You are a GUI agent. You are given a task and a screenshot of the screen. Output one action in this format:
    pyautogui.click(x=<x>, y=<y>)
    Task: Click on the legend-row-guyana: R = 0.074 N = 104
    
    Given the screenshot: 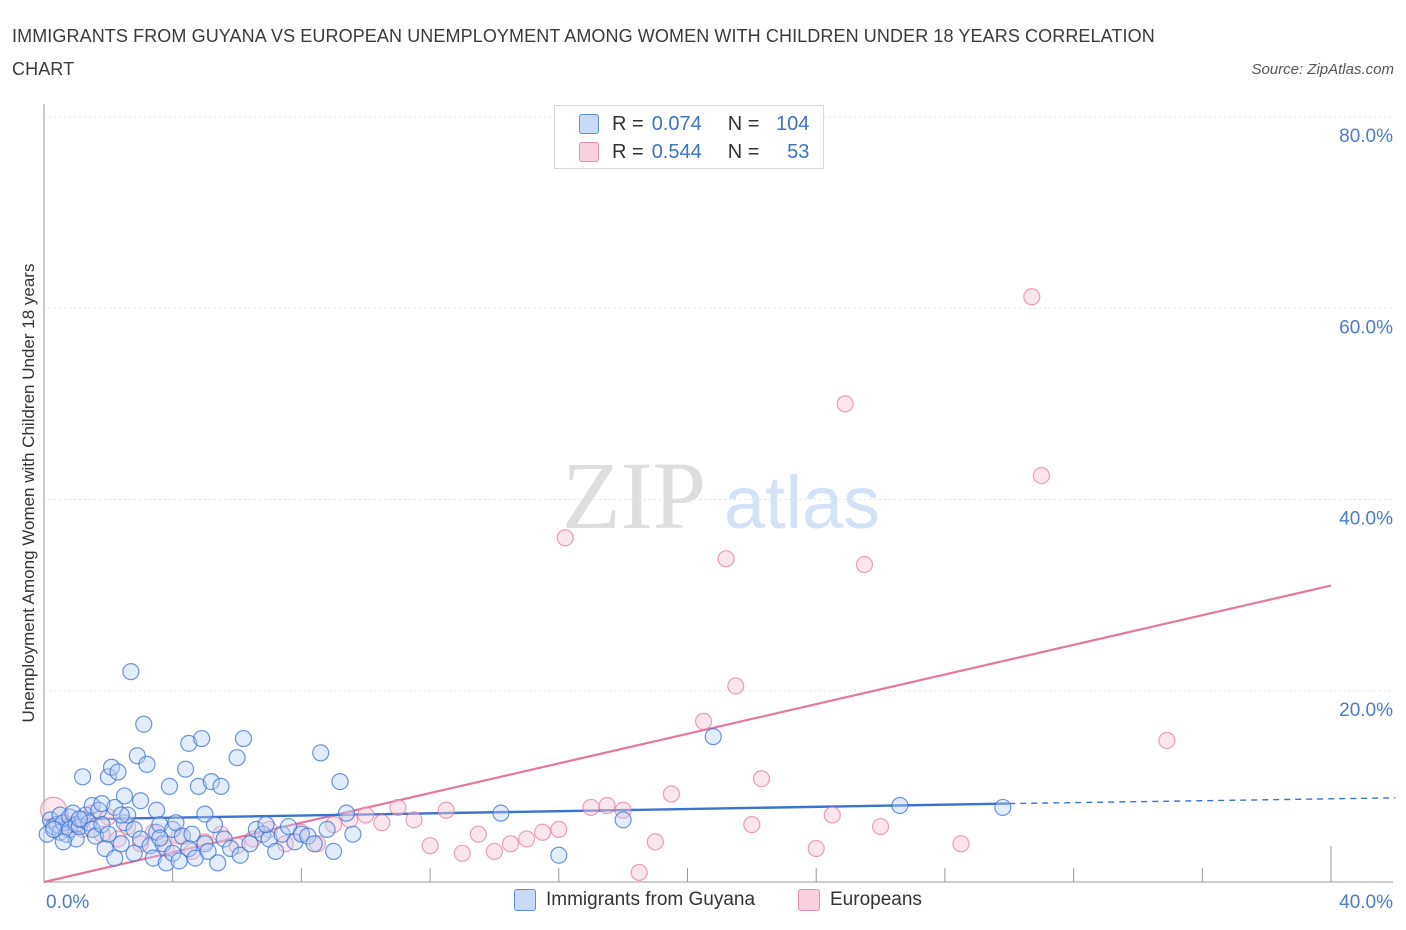 What is the action you would take?
    pyautogui.click(x=694, y=124)
    